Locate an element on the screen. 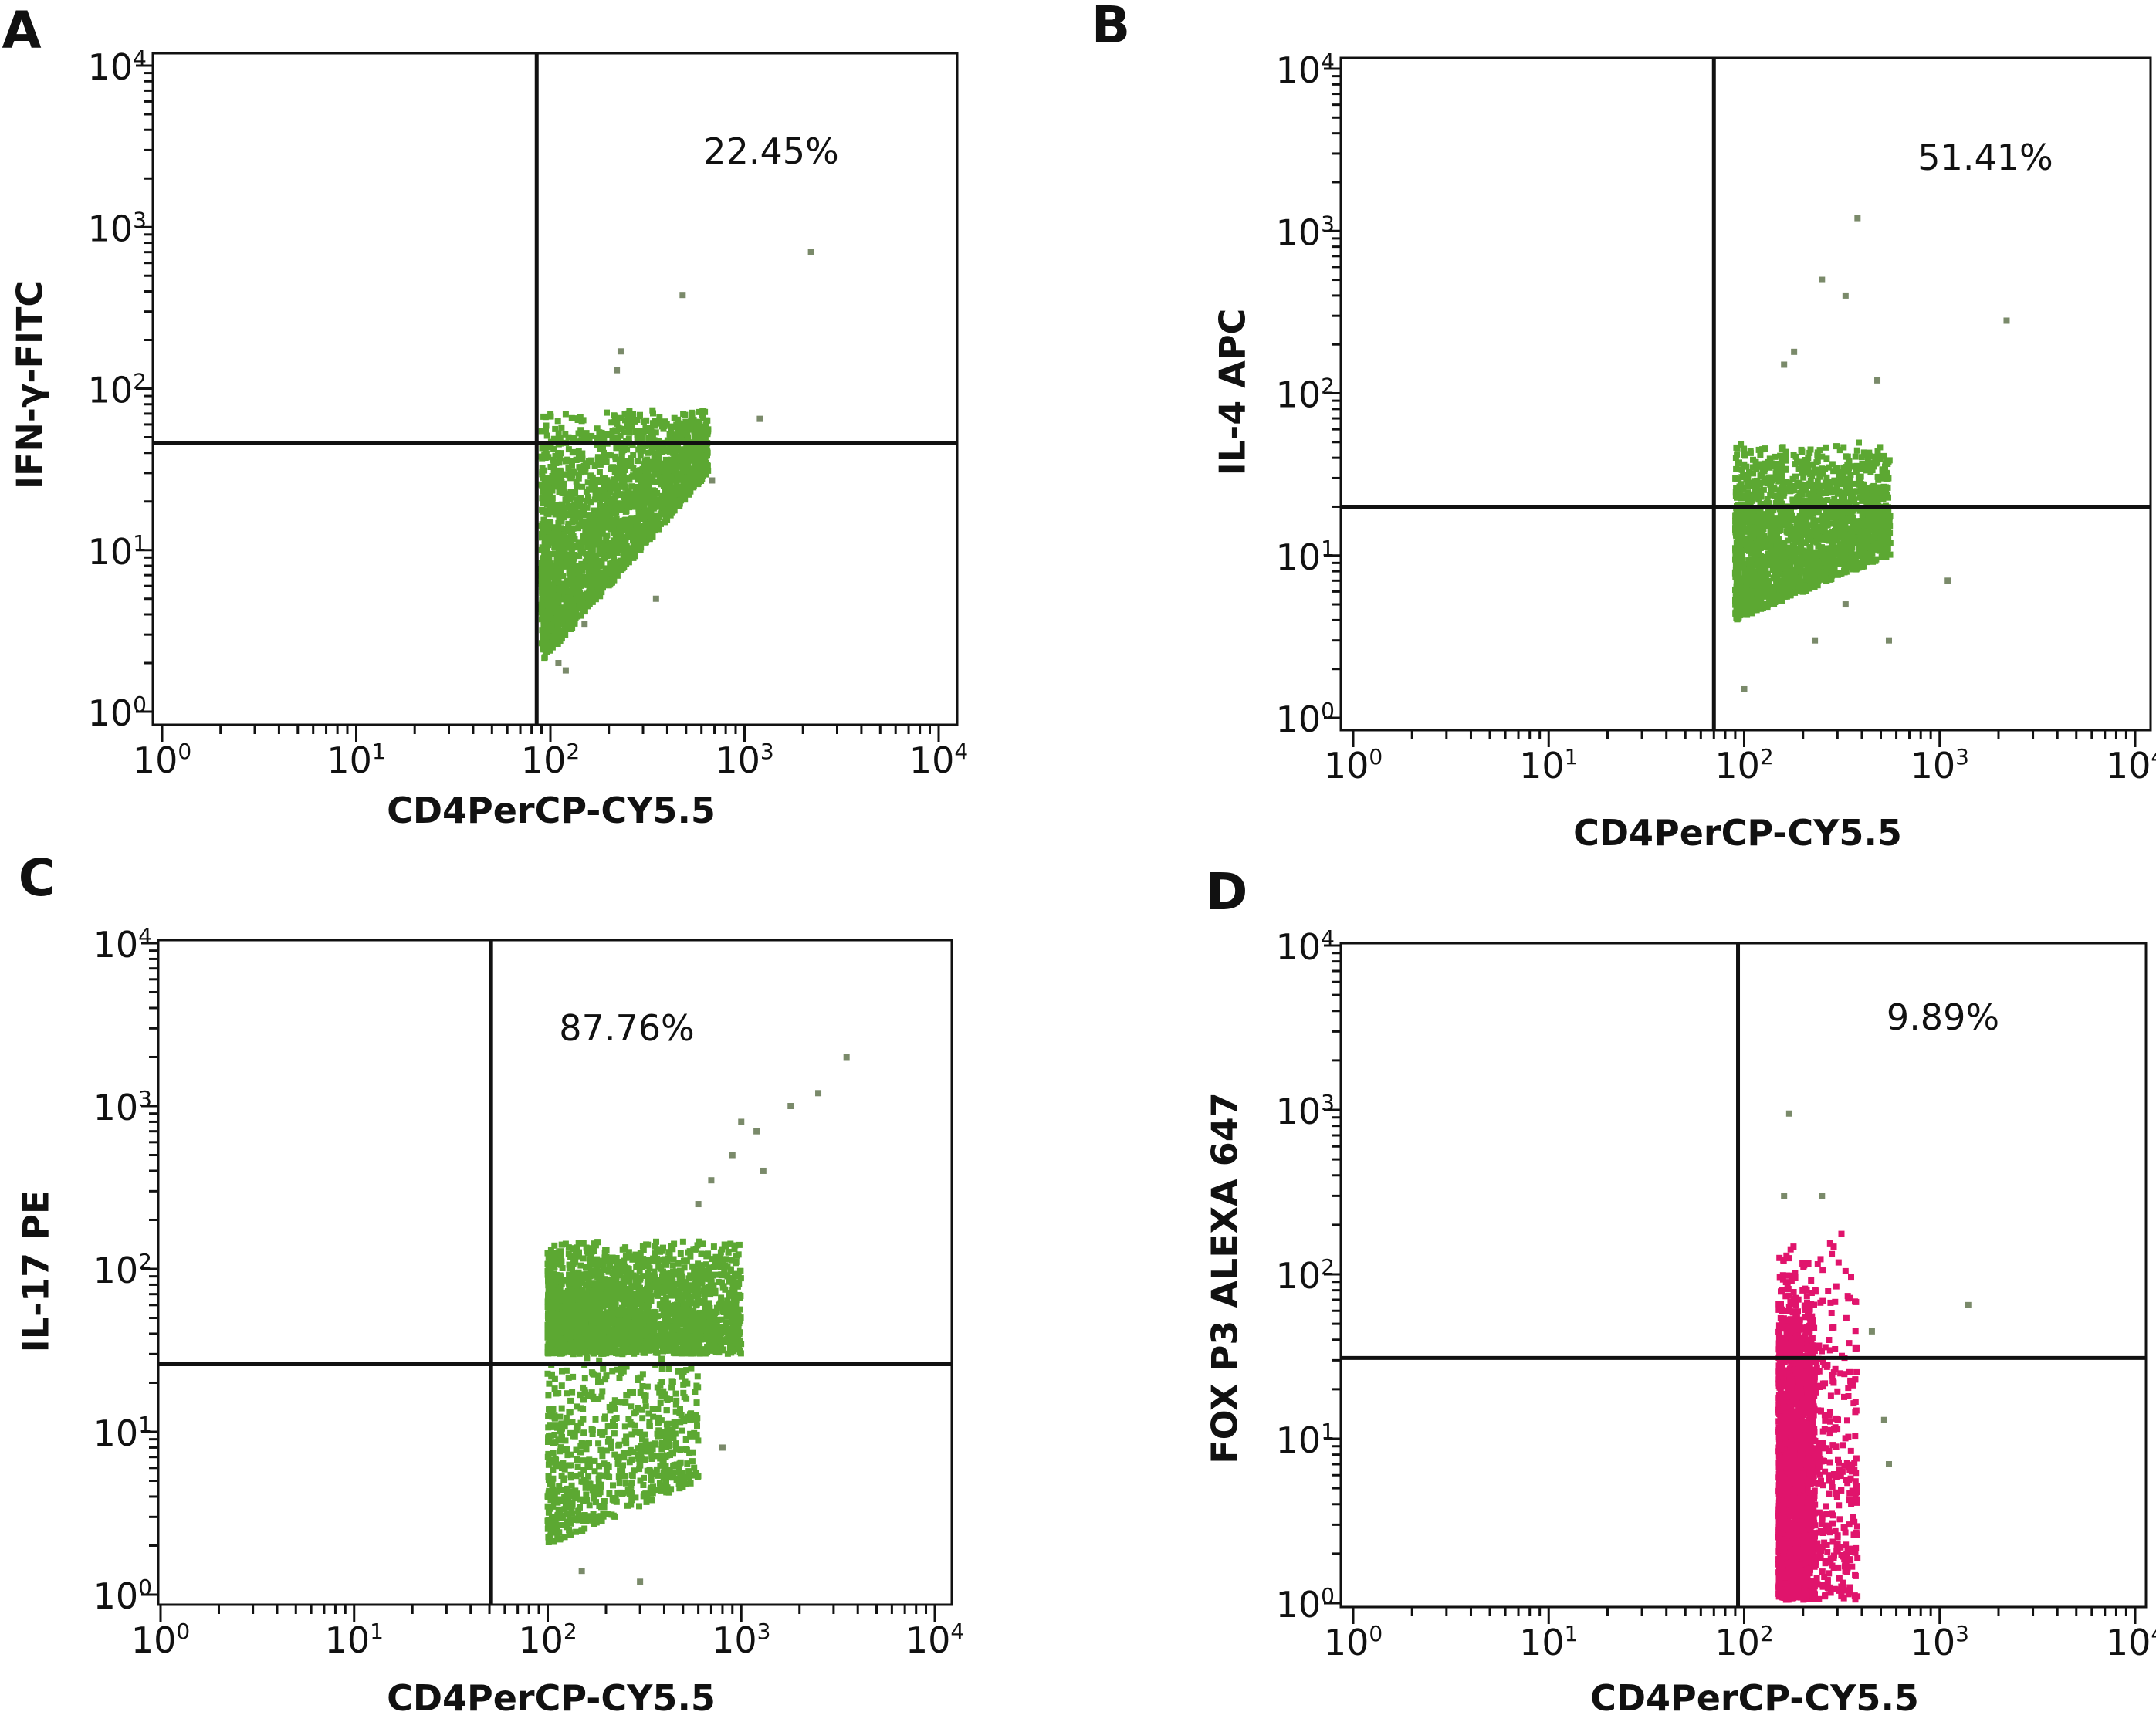  panel-letter: A is located at coordinates (21, 30).